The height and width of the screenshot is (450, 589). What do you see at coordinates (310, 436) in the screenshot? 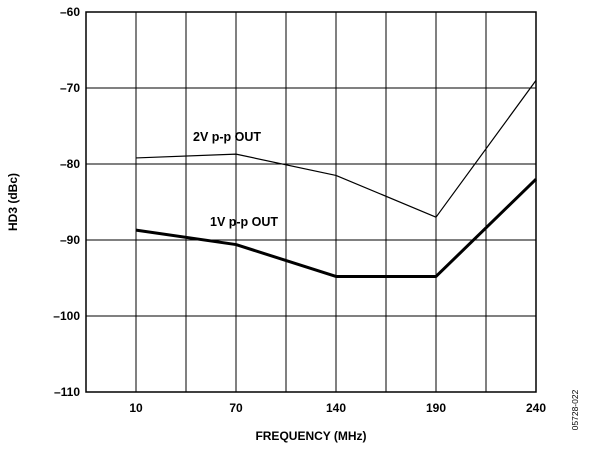
I see `x-axis-label: FREQUENCY (MHz)` at bounding box center [310, 436].